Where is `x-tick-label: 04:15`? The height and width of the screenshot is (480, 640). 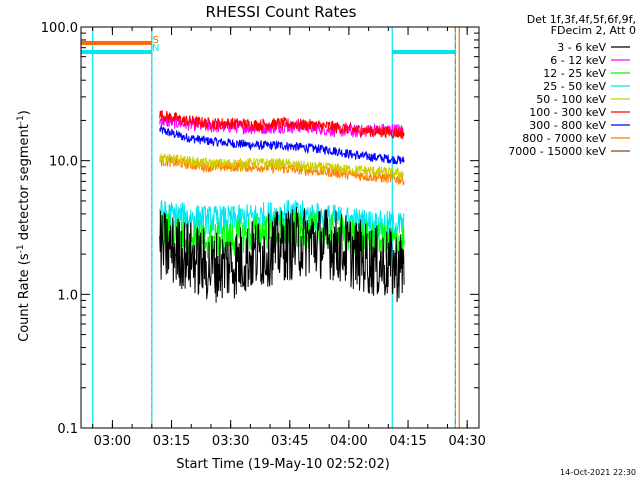 x-tick-label: 04:15 is located at coordinates (407, 441).